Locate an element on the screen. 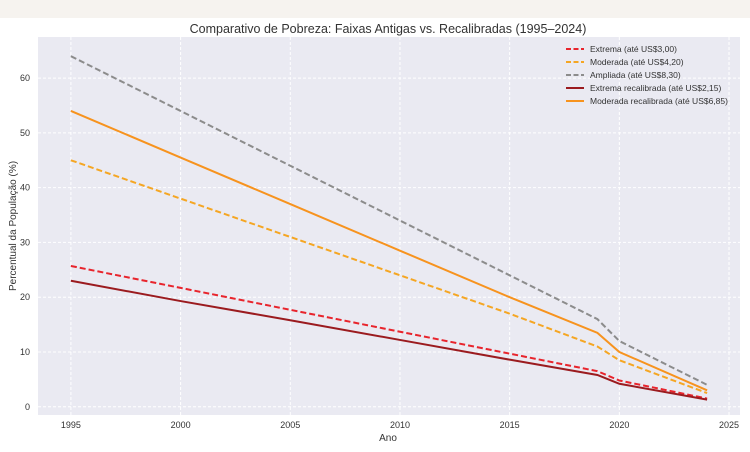 The height and width of the screenshot is (452, 750). top-bar is located at coordinates (375, 9).